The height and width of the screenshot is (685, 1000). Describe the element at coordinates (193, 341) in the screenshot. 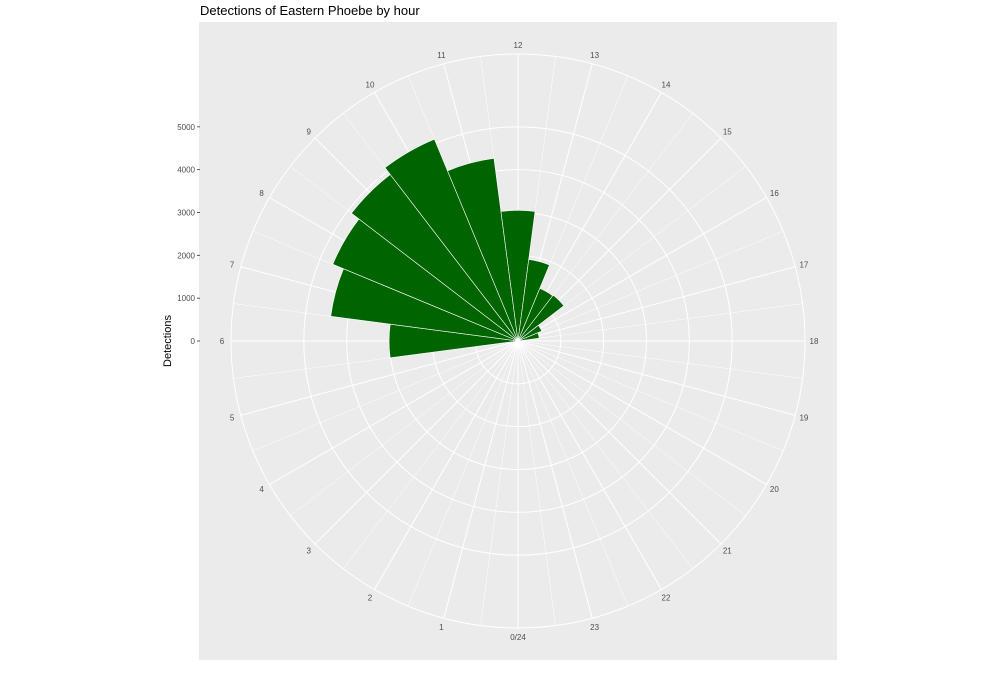

I see `y-tick-label: 0` at that location.